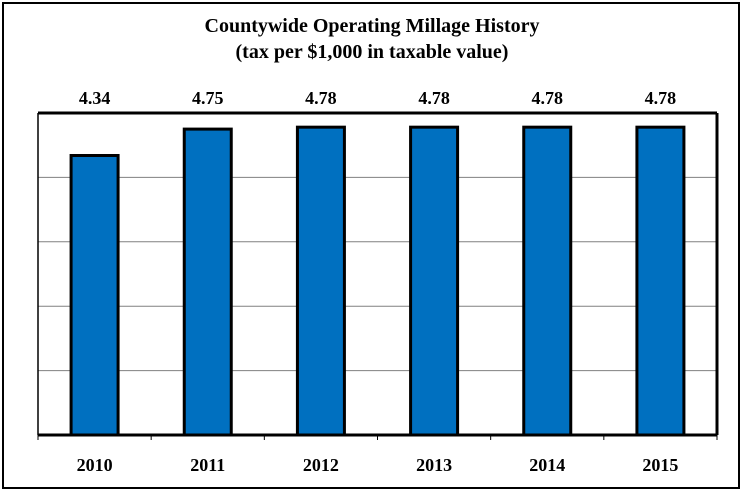  What do you see at coordinates (548, 98) in the screenshot?
I see `data-label-2014: 4.78` at bounding box center [548, 98].